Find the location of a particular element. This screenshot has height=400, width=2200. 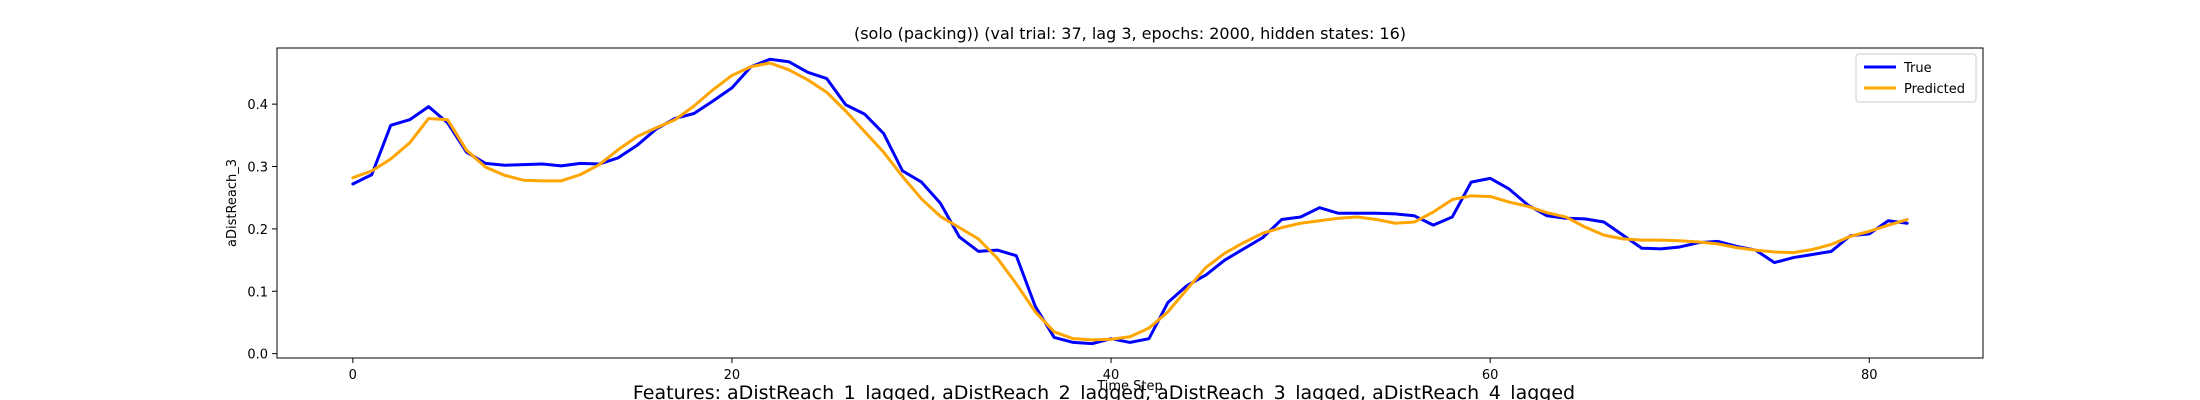

y-axis-ticks: 0.0 0.1 0.2 0.3 0.4 is located at coordinates (262, 230).